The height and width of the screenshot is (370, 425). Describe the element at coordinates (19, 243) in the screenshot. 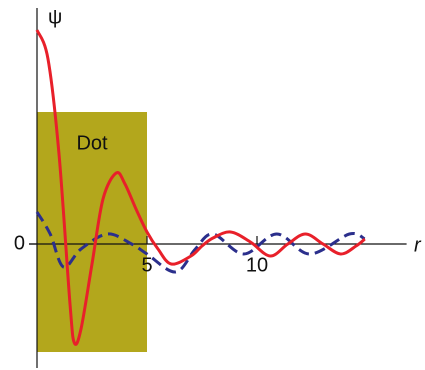

I see `y-tick-label: 0` at that location.